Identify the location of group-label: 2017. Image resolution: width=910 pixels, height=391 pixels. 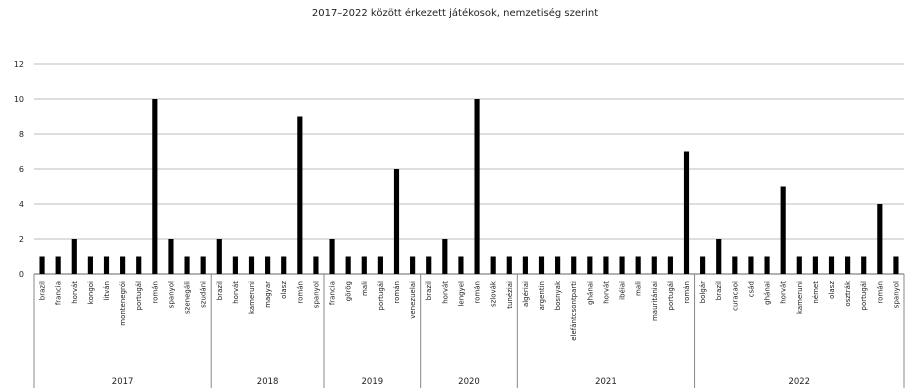
(123, 382).